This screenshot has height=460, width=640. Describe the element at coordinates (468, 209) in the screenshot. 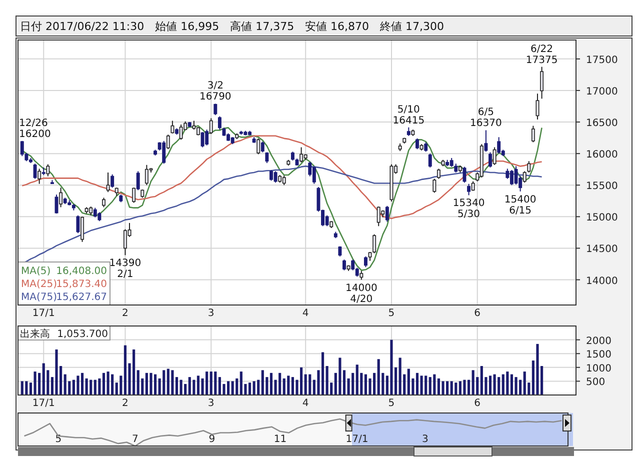

I see `annotation: 15340 5/30` at that location.